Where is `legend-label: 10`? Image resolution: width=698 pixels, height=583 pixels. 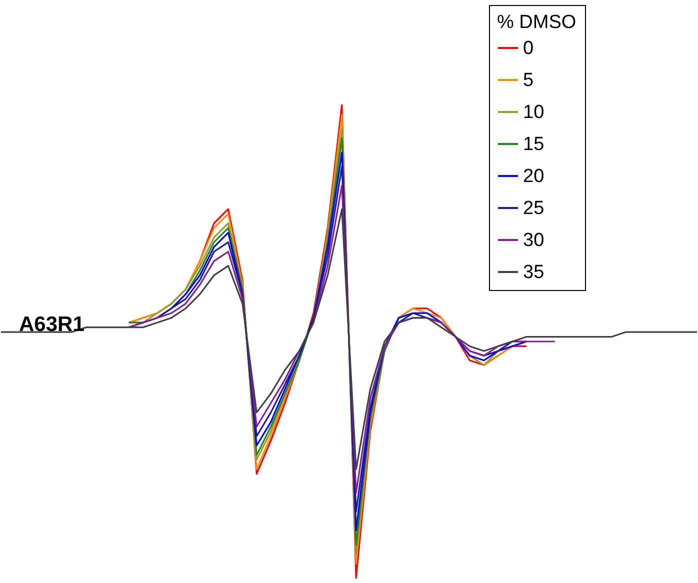
legend-label: 10 is located at coordinates (533, 112).